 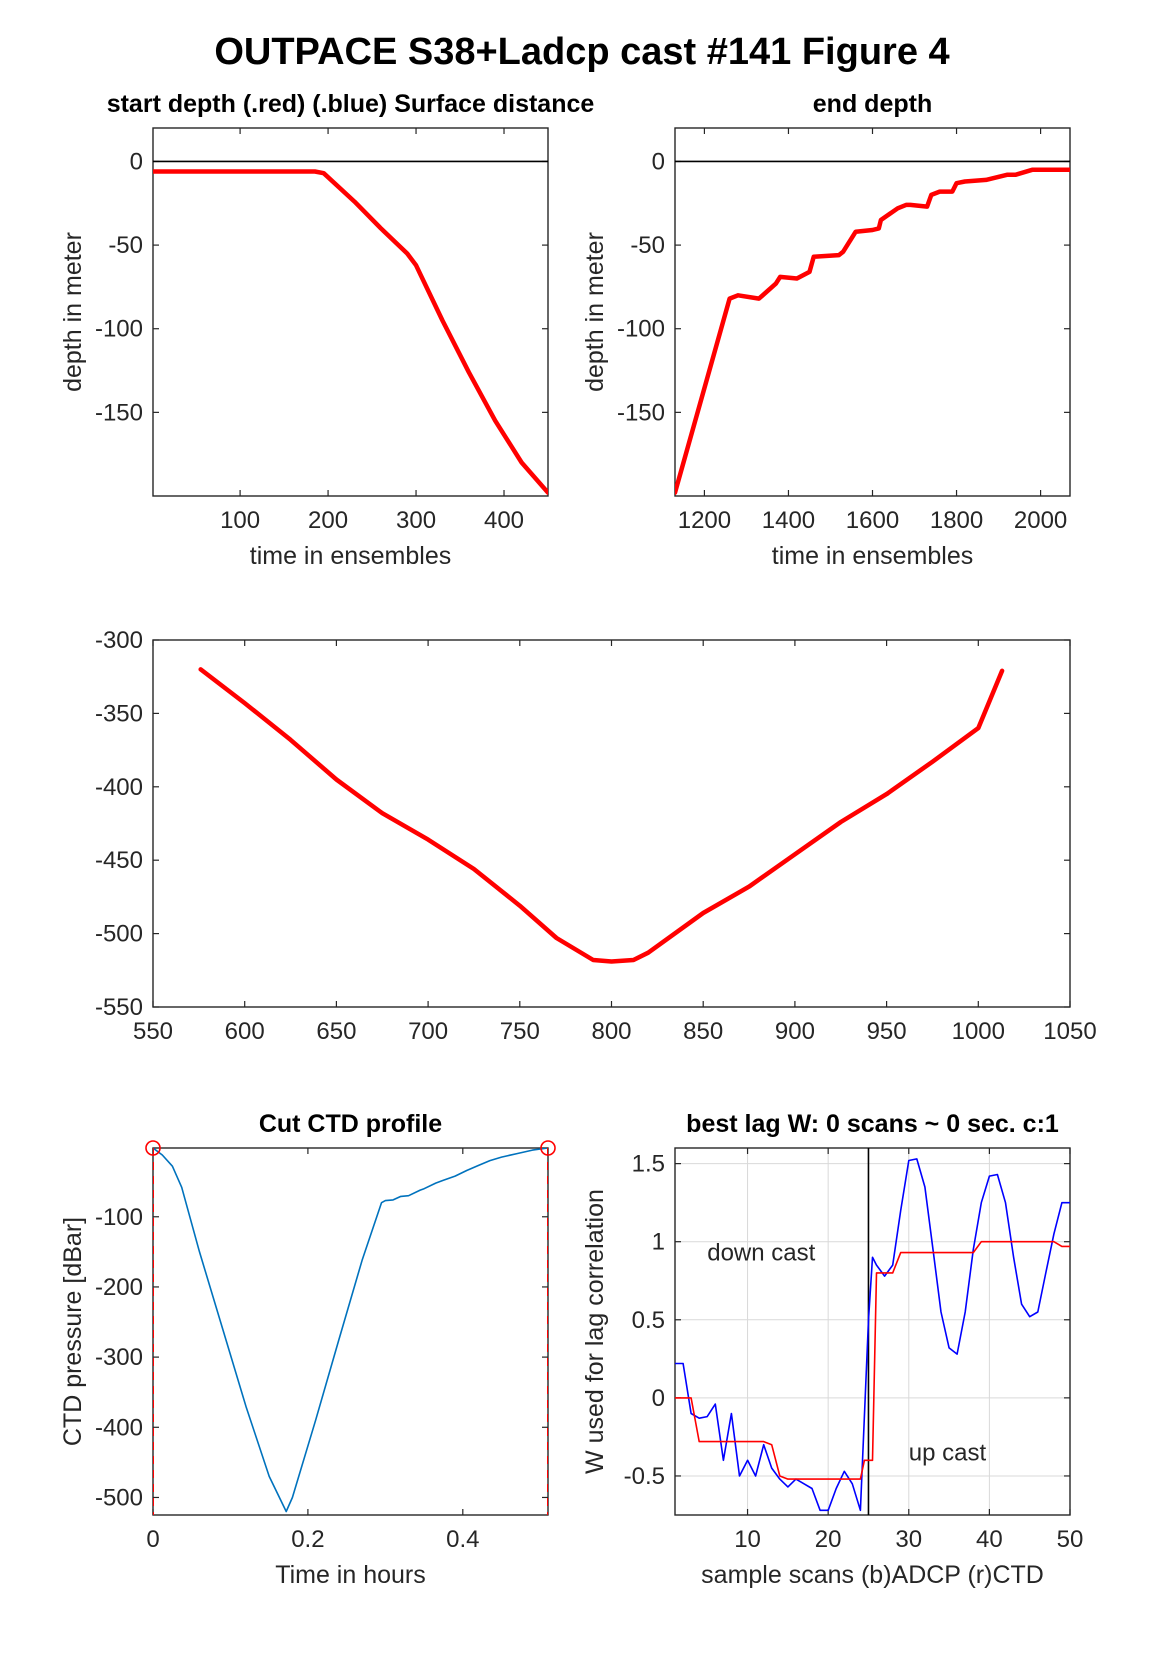 What do you see at coordinates (152, 1539) in the screenshot?
I see `x-tick-label: 0` at bounding box center [152, 1539].